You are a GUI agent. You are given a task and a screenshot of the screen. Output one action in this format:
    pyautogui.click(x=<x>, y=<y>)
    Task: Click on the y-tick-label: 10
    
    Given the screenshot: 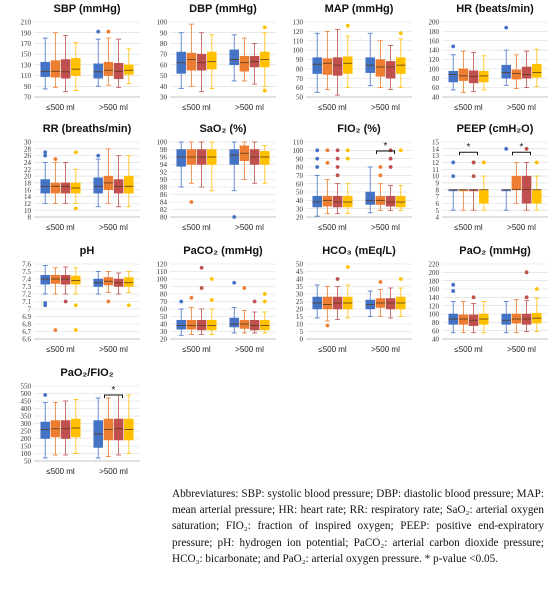 What is the action you would take?
    pyautogui.click(x=28, y=211)
    